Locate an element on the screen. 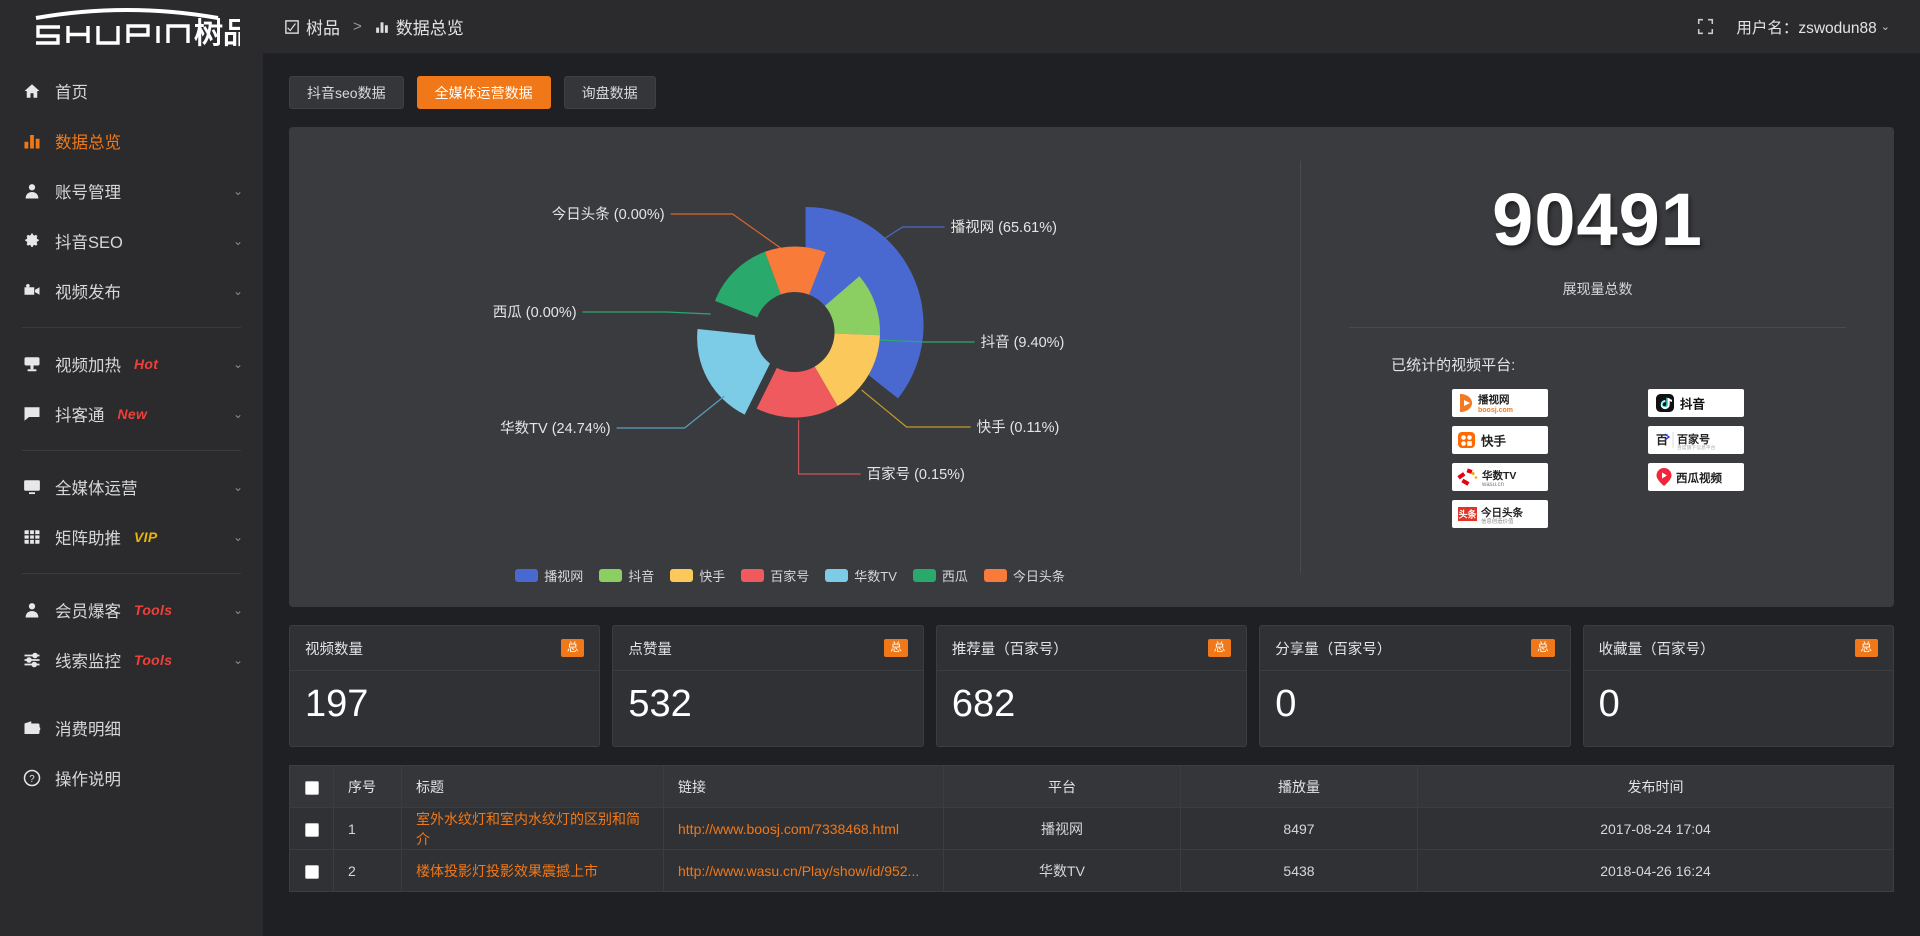 The image size is (1920, 936). brand-logo: 树品 is located at coordinates (131, 27).